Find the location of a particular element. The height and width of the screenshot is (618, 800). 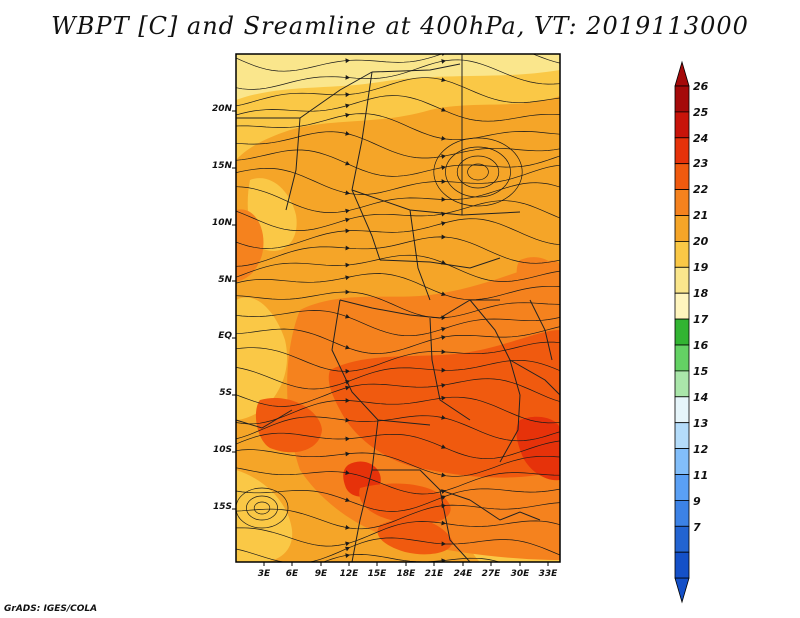

lon-label: 12E is located at coordinates (349, 574).